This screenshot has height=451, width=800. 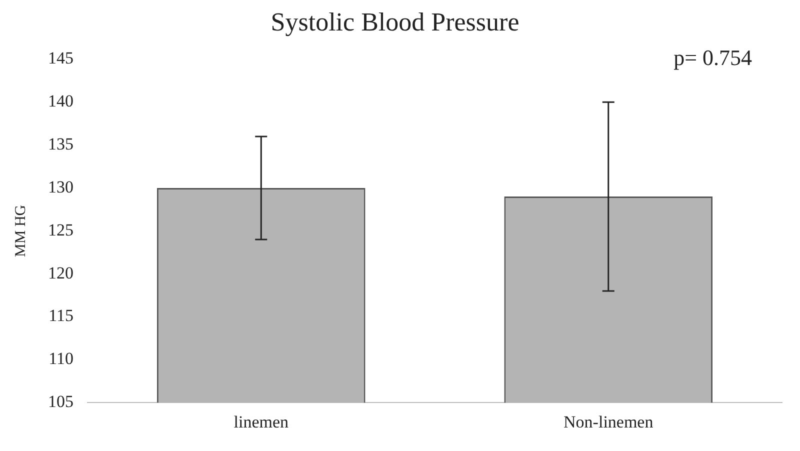 I want to click on y-tick-label: 135, so click(x=61, y=144).